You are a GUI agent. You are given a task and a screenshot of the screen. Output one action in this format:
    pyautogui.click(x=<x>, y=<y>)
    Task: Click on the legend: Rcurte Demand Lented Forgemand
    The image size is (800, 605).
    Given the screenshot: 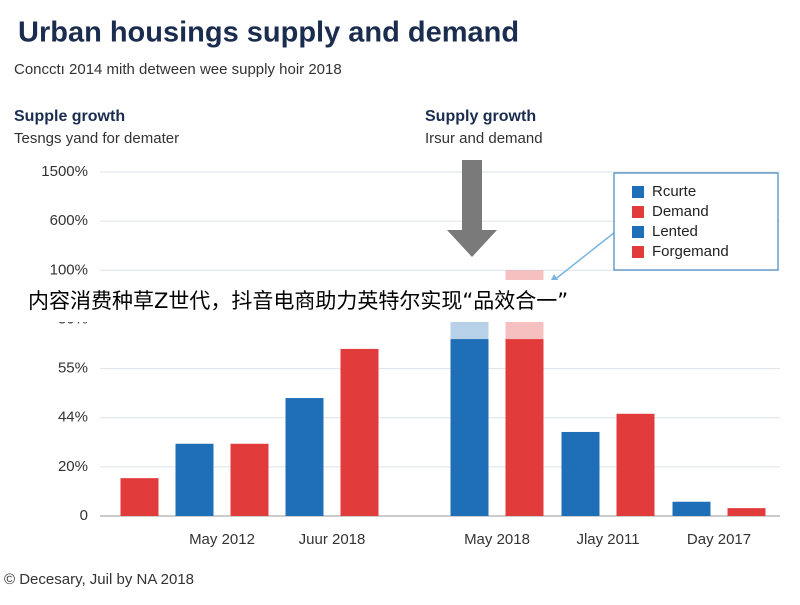 What is the action you would take?
    pyautogui.click(x=680, y=221)
    